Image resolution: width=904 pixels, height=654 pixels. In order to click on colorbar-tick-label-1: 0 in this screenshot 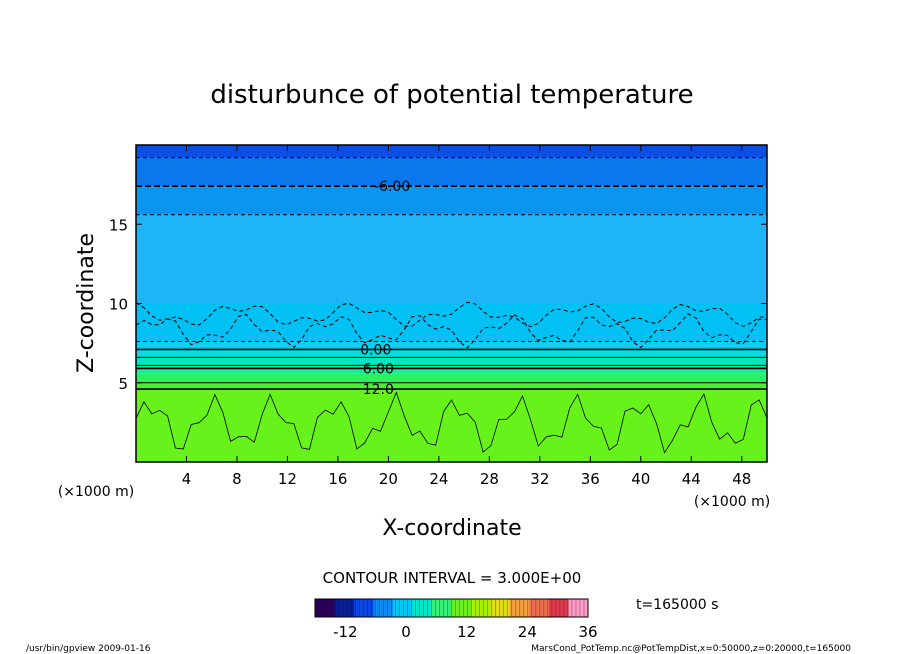, I will do `click(406, 632)`.